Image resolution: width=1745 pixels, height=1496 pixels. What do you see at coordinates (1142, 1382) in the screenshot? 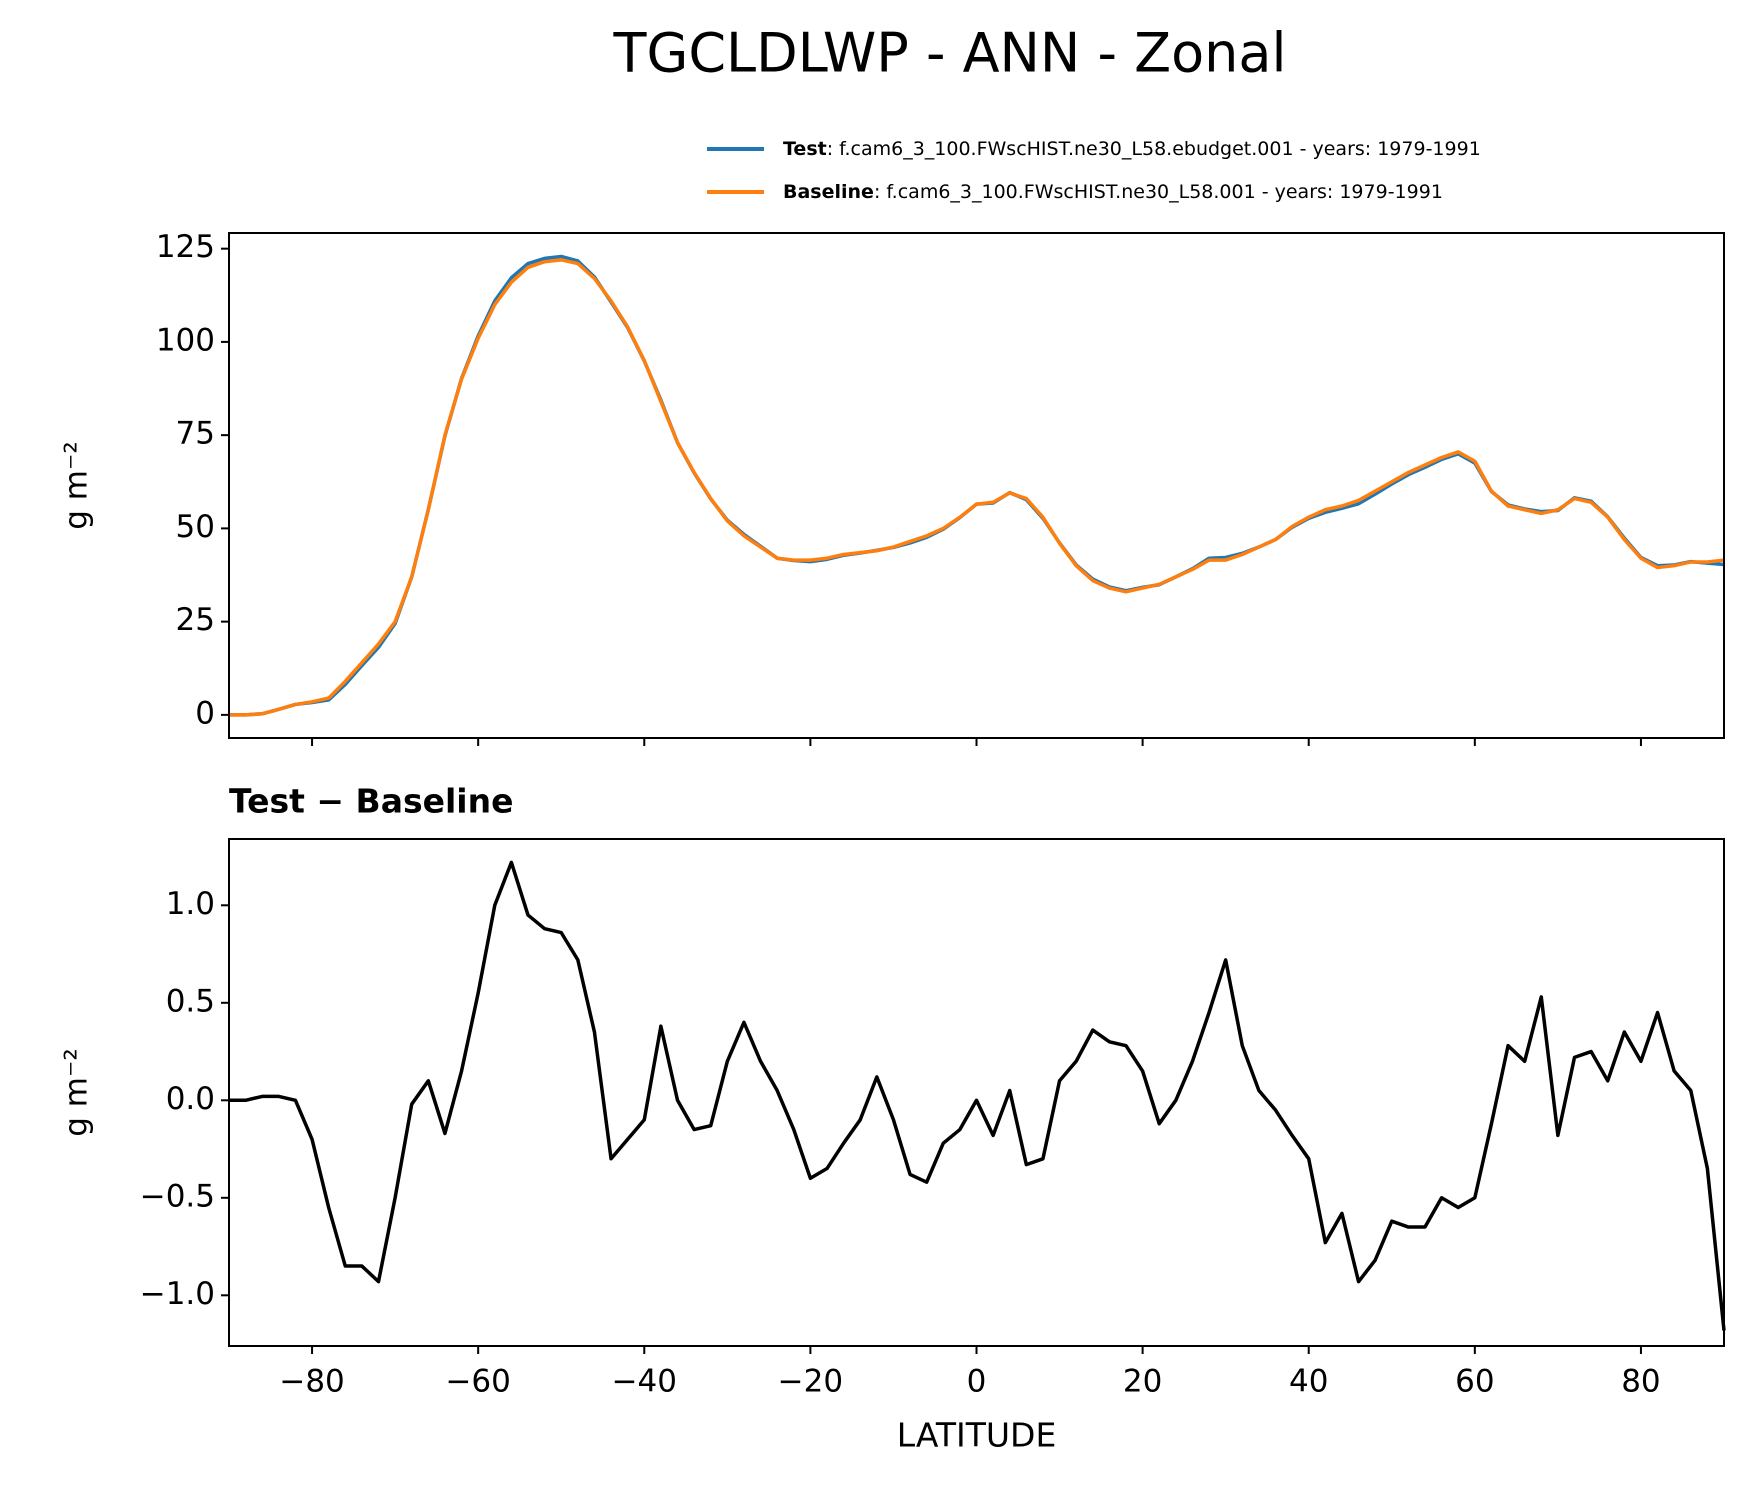
I see `x-tick-label: 20` at bounding box center [1142, 1382].